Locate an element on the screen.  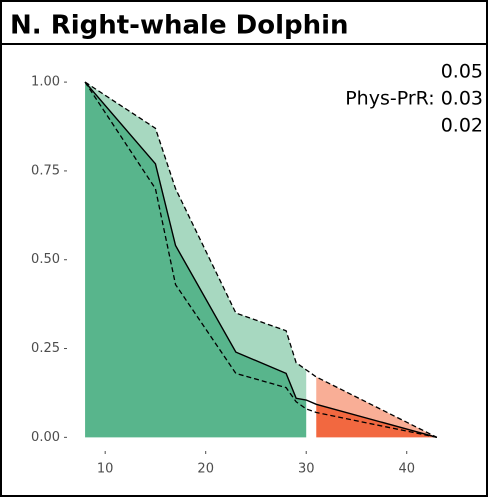
x-tick-label: 30 is located at coordinates (306, 469).